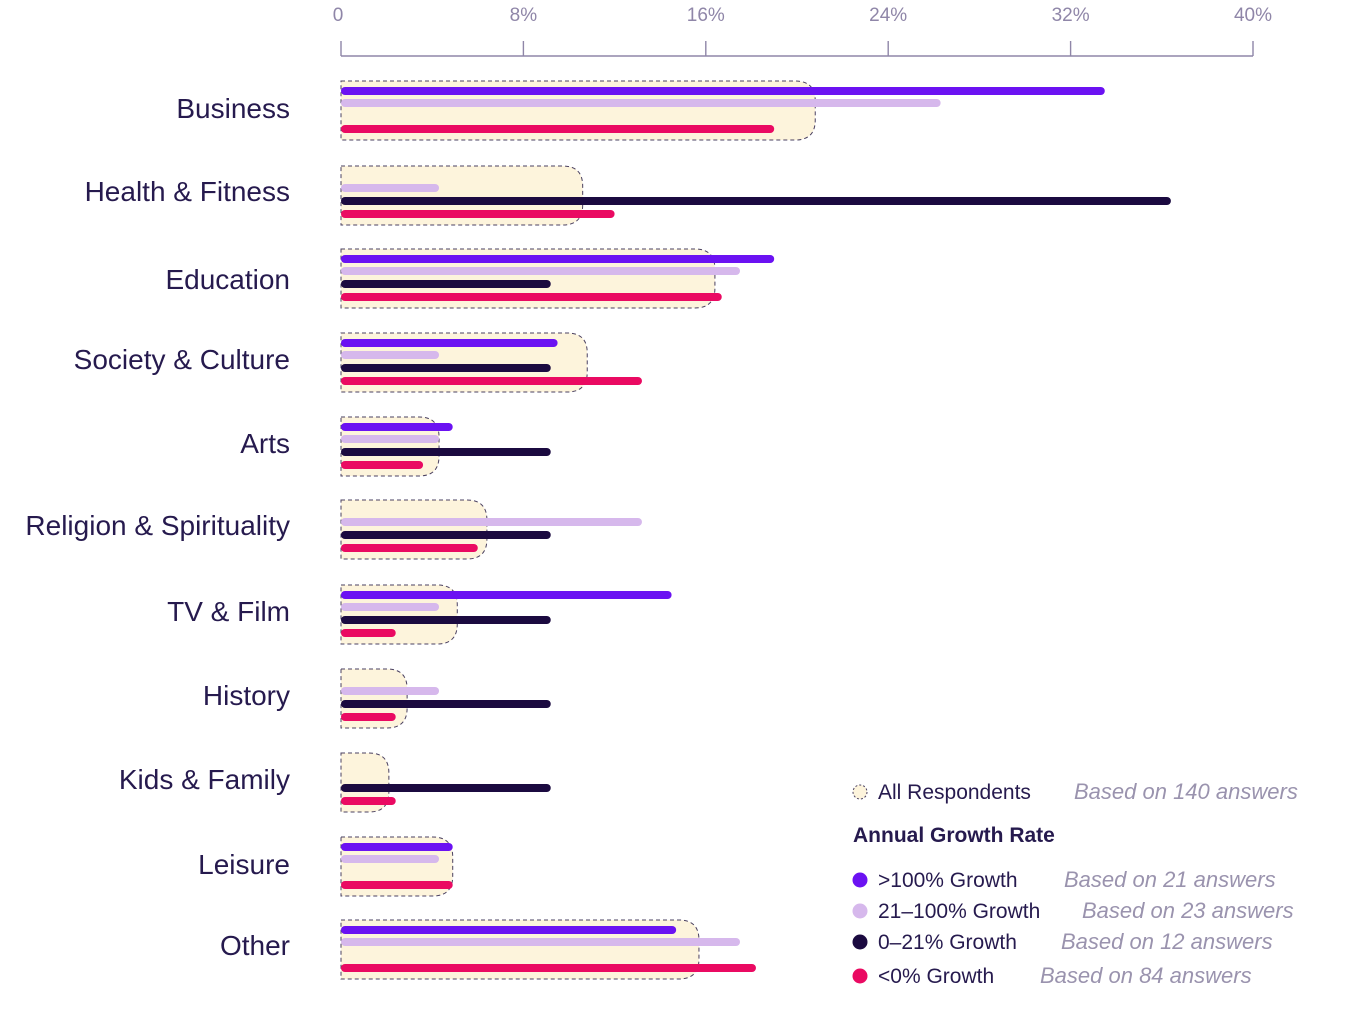  I want to click on legend-label: 0–21% Growth, so click(947, 942).